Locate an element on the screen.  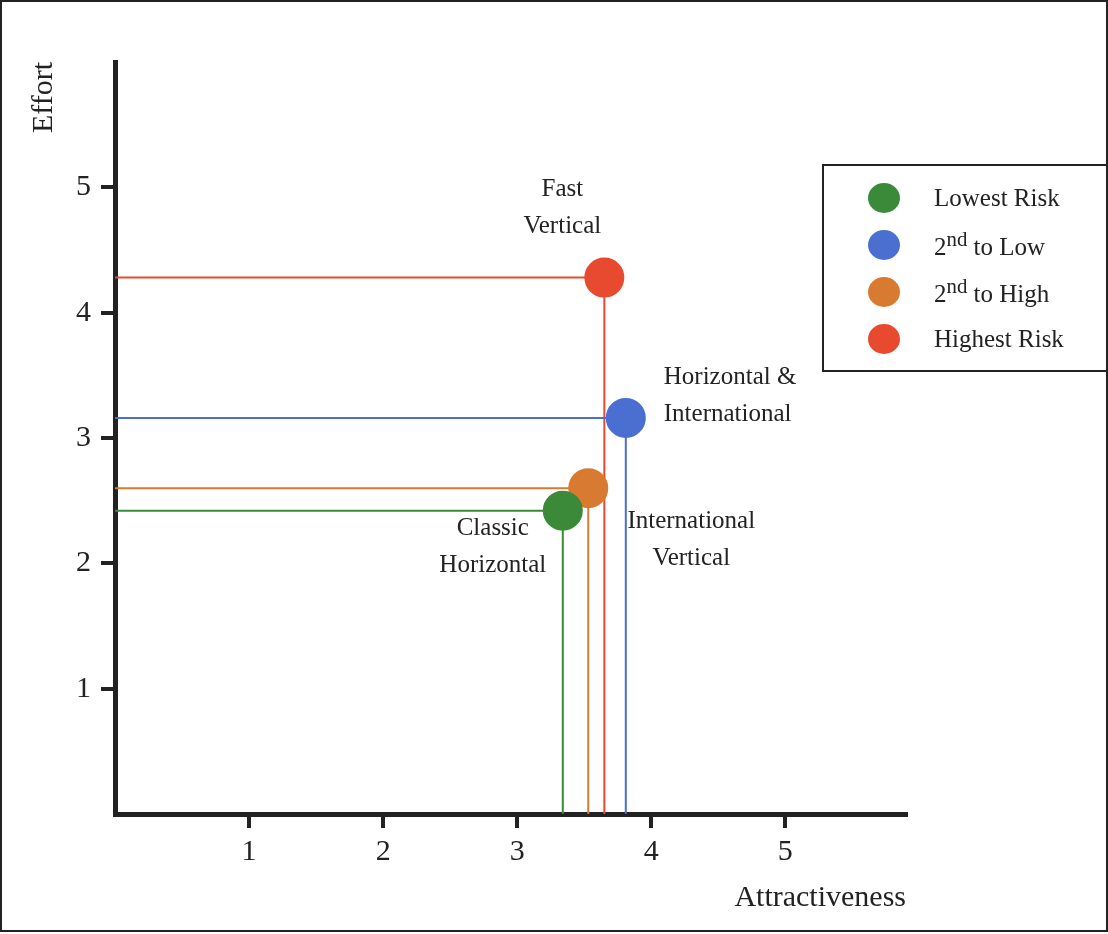
y-tick-label: 2 is located at coordinates (83, 561).